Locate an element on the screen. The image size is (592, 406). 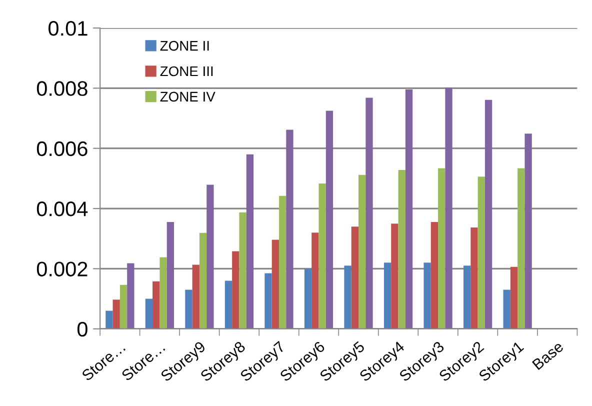
y-tick-label: 0 is located at coordinates (82, 329).